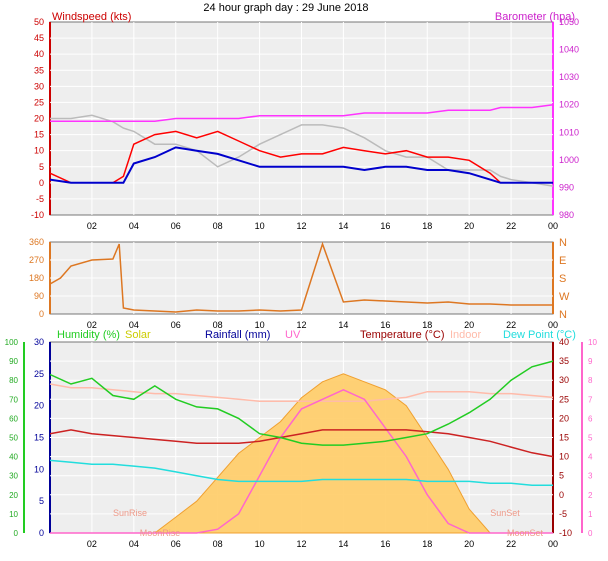  What do you see at coordinates (564, 418) in the screenshot?
I see `temperature-tick-label: 20` at bounding box center [564, 418].